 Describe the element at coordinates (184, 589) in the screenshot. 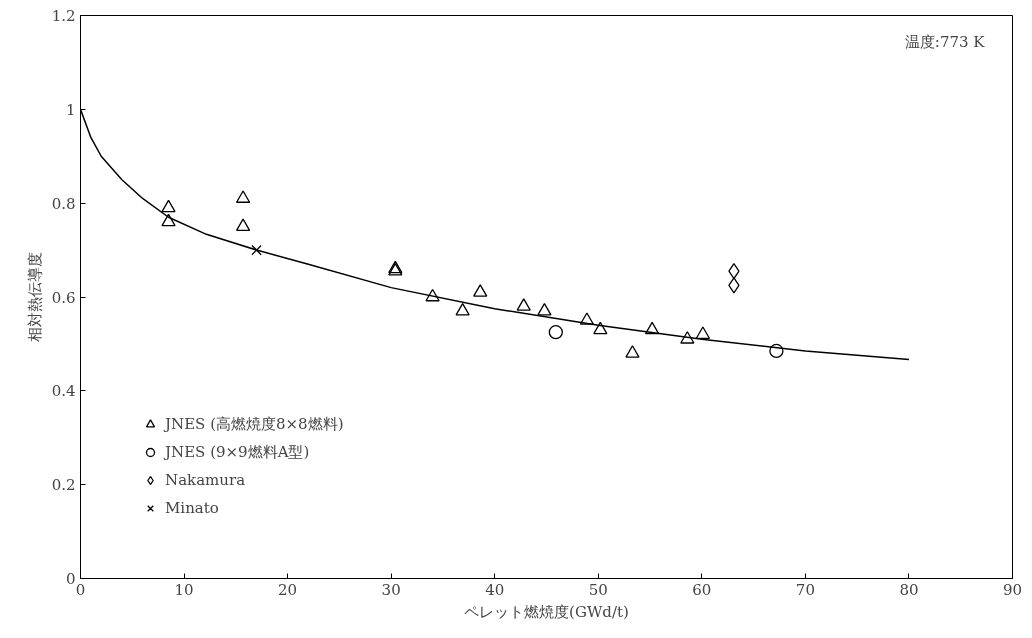

I see `x-tick-label: 10` at that location.